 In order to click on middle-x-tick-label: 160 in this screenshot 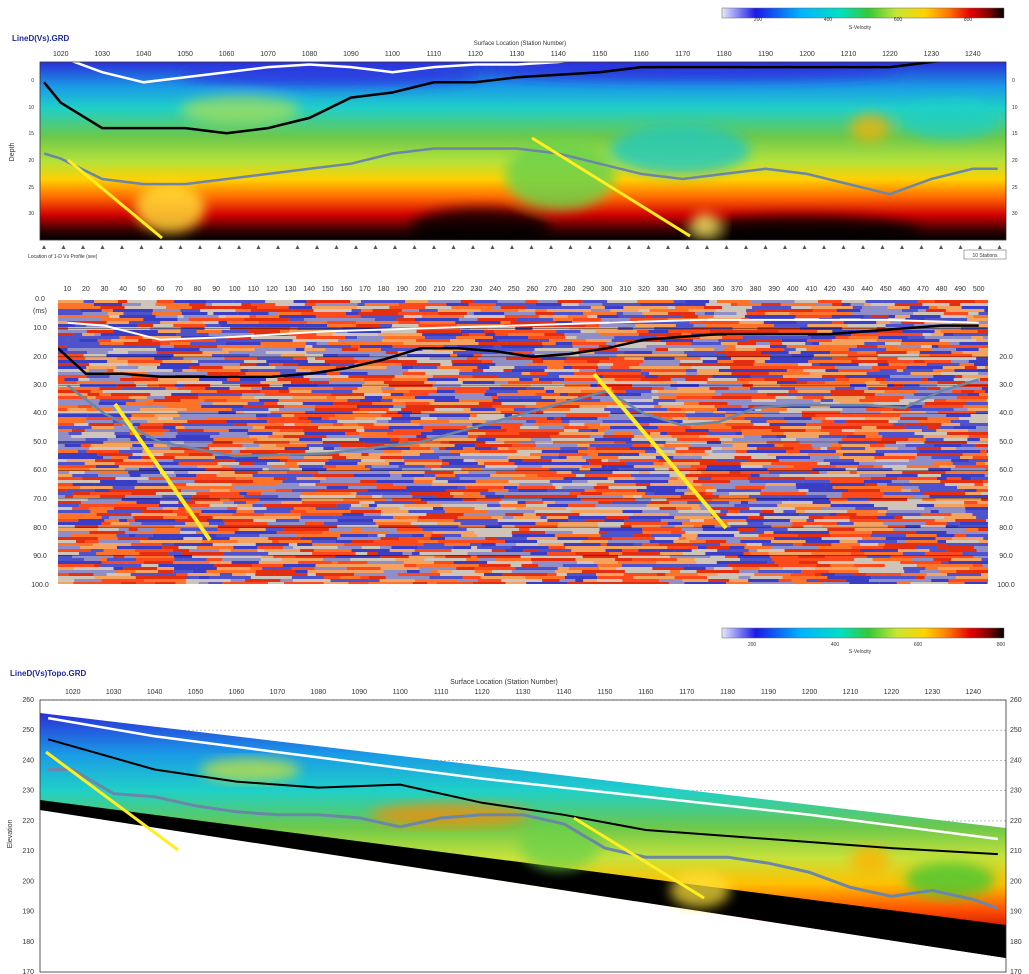, I will do `click(346, 289)`.